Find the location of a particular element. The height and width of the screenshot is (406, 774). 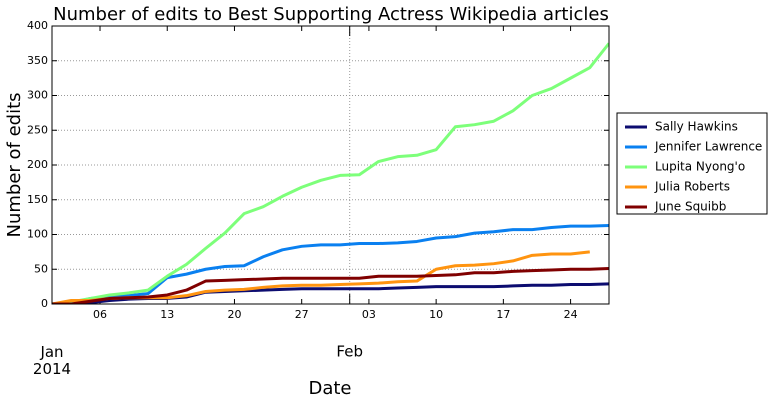

y-tick-label: 50 is located at coordinates (41, 268).